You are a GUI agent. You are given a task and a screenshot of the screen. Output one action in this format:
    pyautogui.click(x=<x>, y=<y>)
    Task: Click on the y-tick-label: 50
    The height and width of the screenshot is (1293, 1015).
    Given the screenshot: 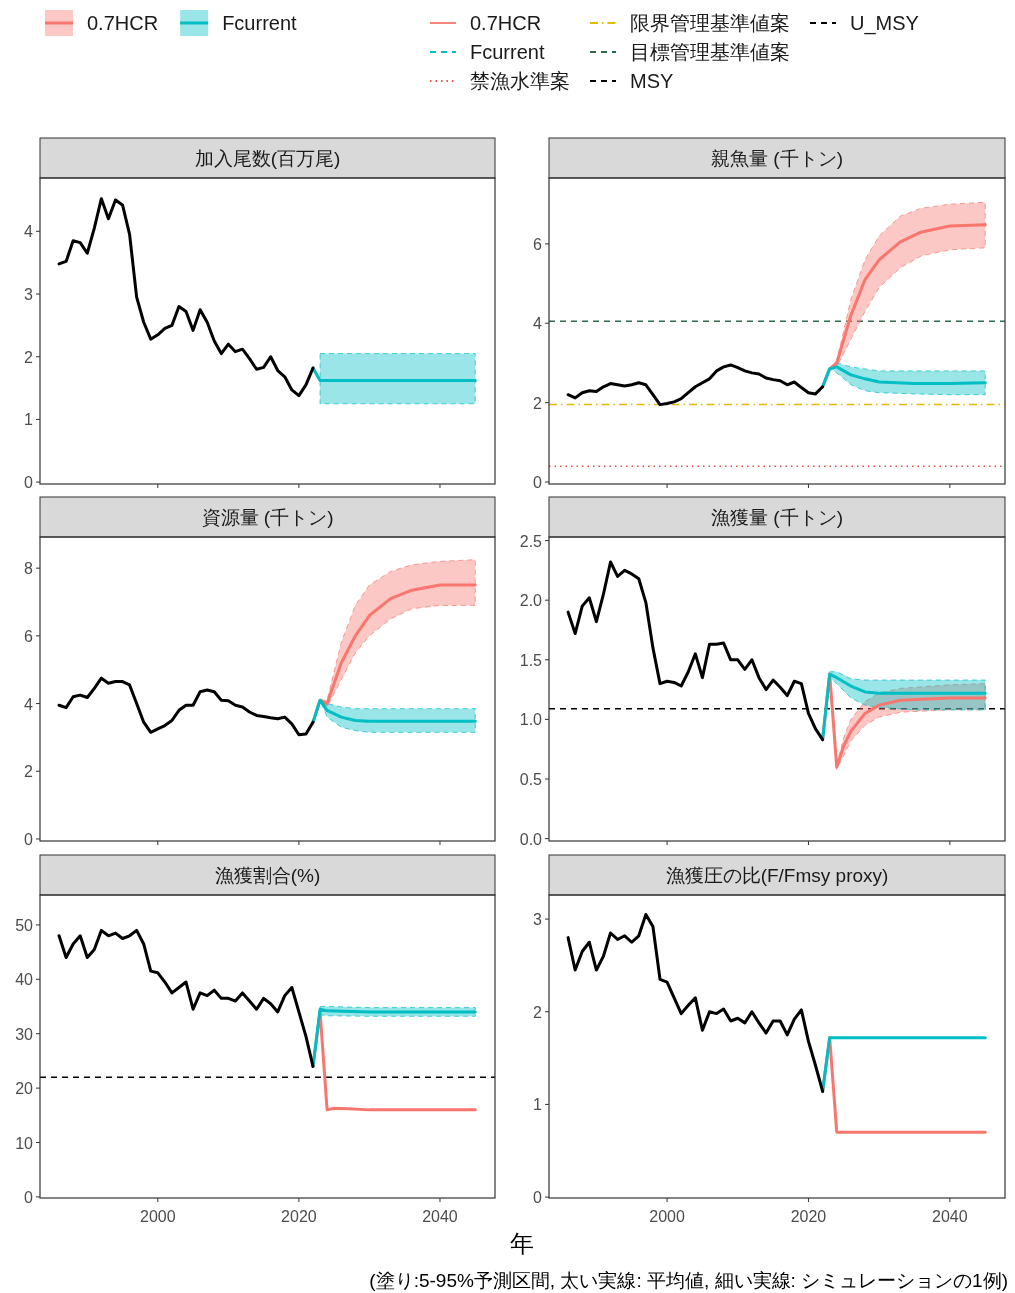 What is the action you would take?
    pyautogui.click(x=24, y=925)
    